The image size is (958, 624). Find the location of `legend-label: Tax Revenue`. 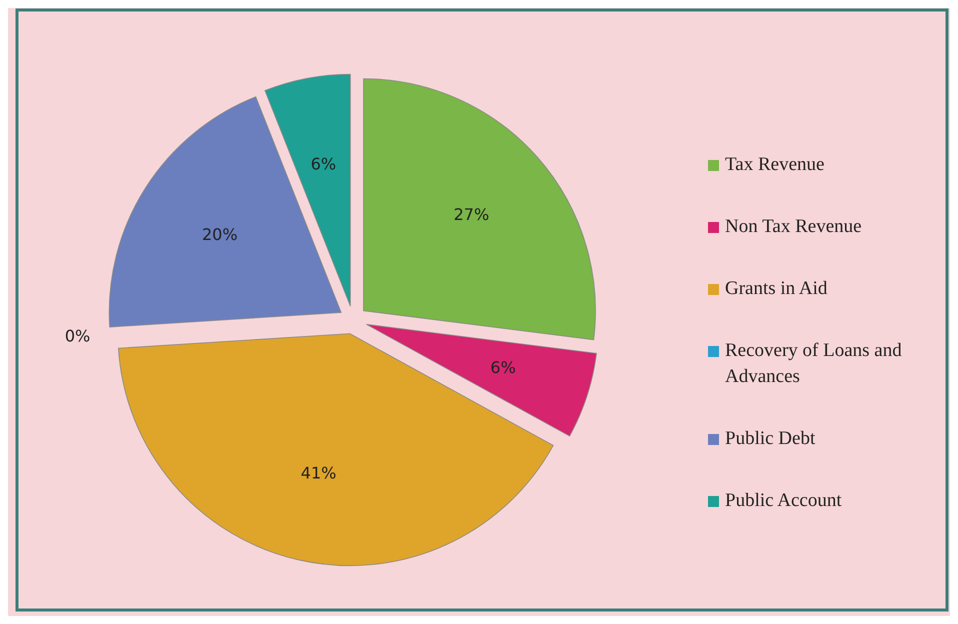

legend-label: Tax Revenue is located at coordinates (774, 165).